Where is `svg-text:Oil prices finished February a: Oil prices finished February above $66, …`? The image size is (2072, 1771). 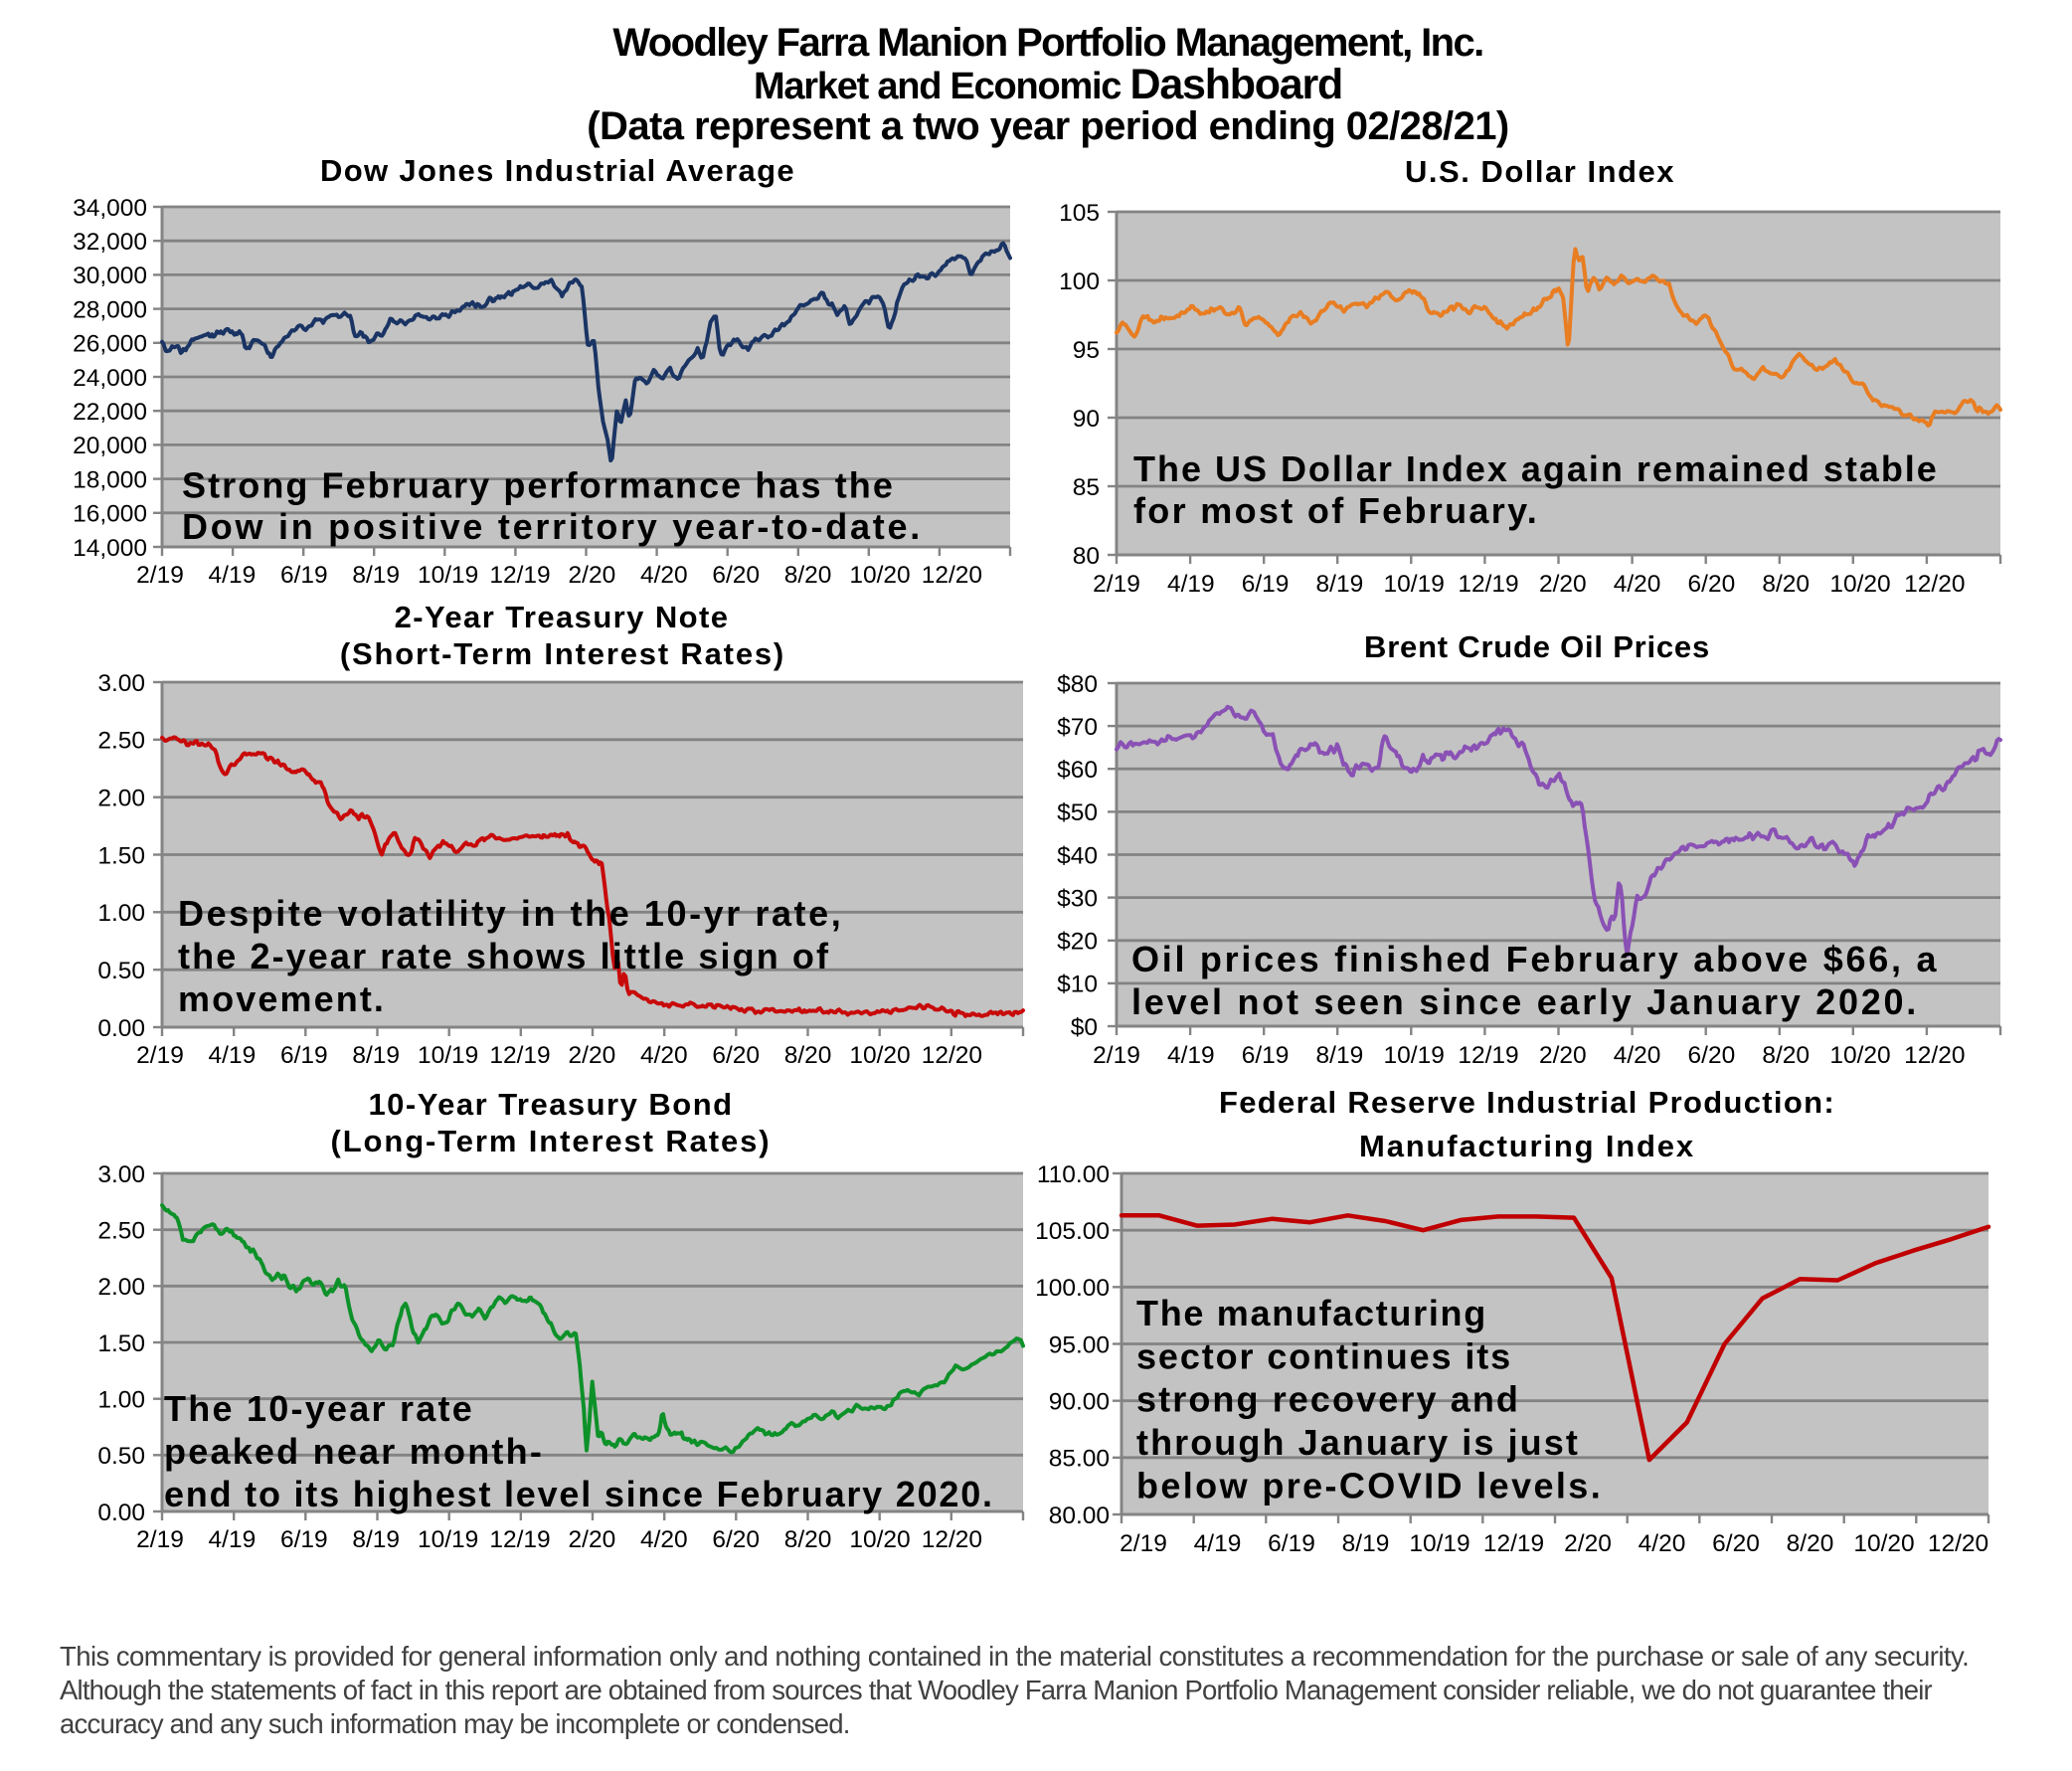
svg-text:Oil prices finished February a: Oil prices finished February above $66, … is located at coordinates (1535, 959).